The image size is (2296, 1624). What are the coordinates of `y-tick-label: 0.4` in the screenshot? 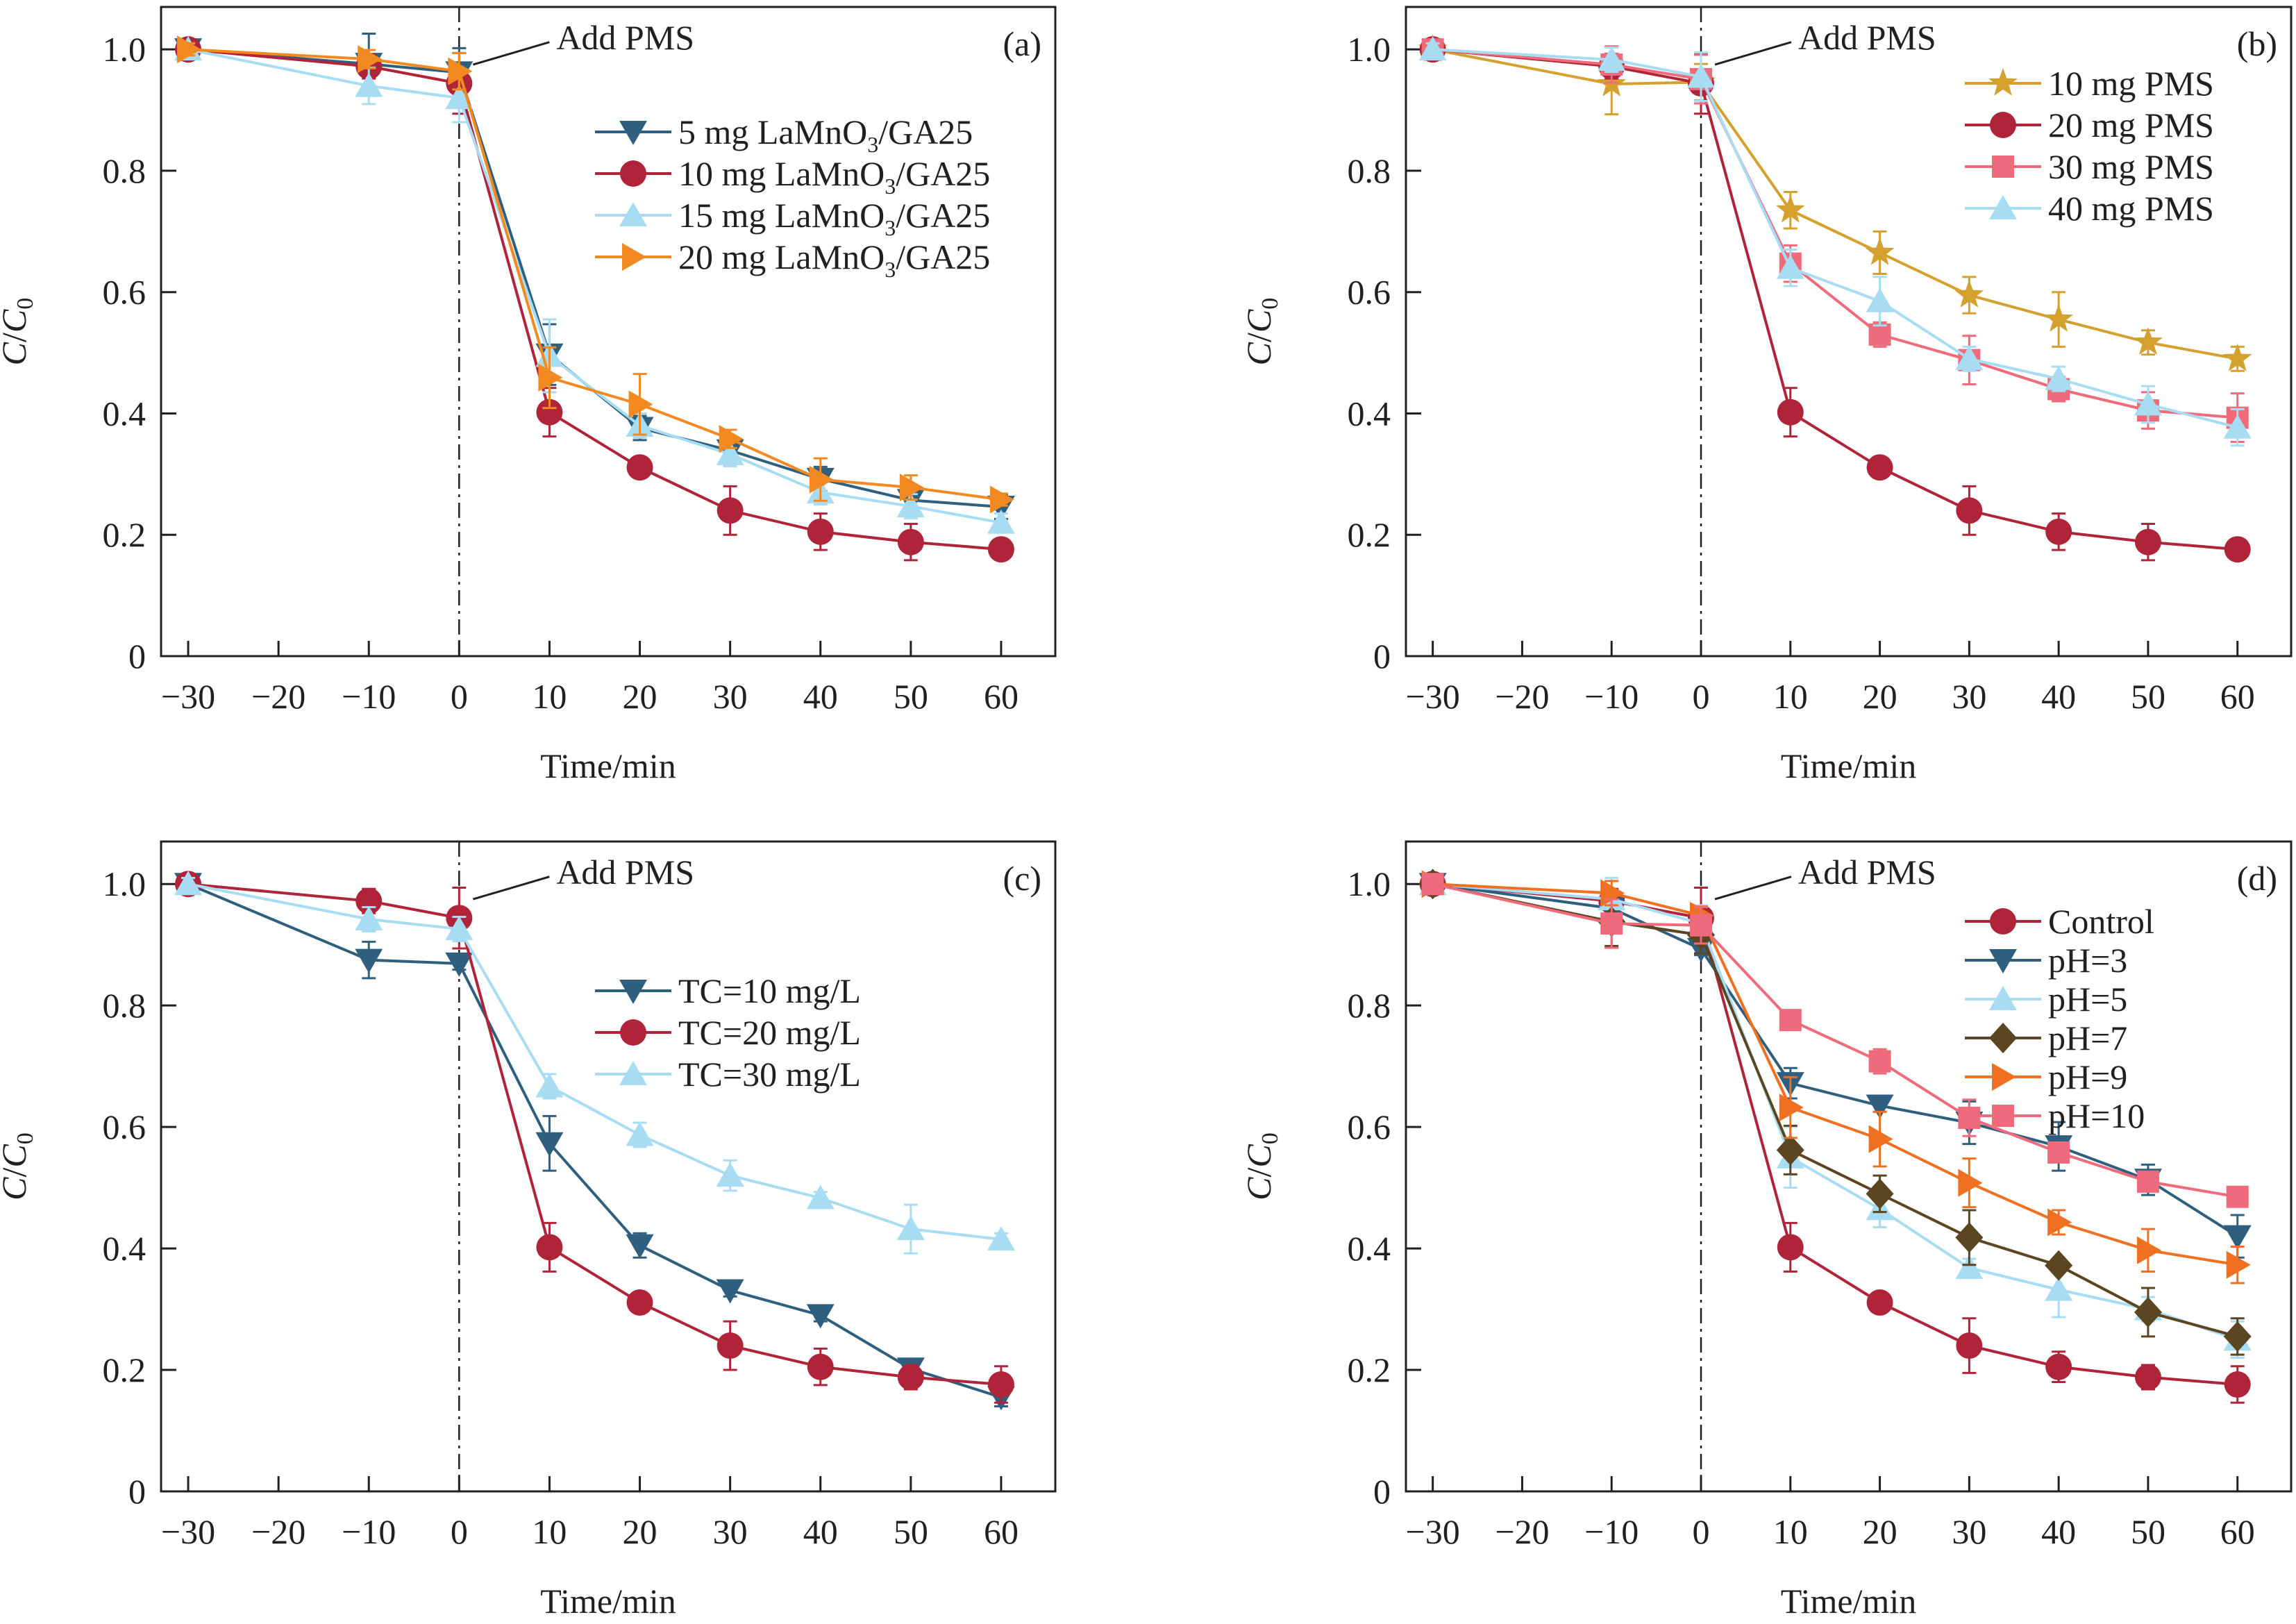 It's located at (1369, 1248).